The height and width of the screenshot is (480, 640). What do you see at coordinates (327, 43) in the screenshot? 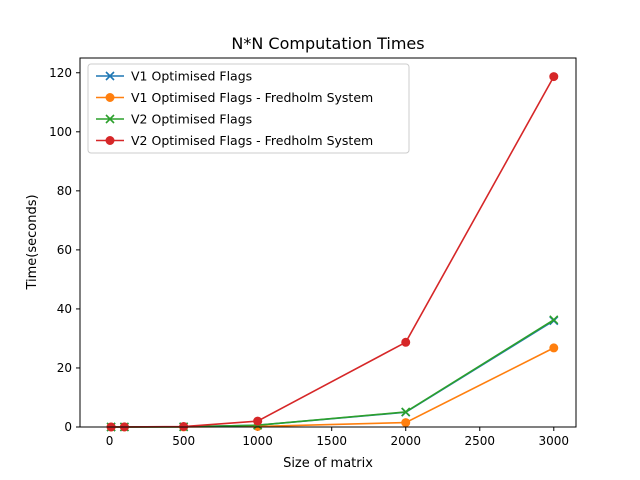
I see `chart-title: N*N Computation Times` at bounding box center [327, 43].